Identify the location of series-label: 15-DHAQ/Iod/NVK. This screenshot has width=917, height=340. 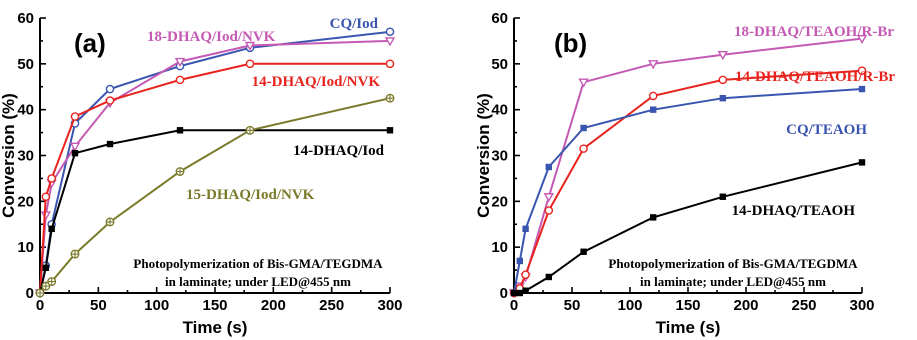
(250, 195).